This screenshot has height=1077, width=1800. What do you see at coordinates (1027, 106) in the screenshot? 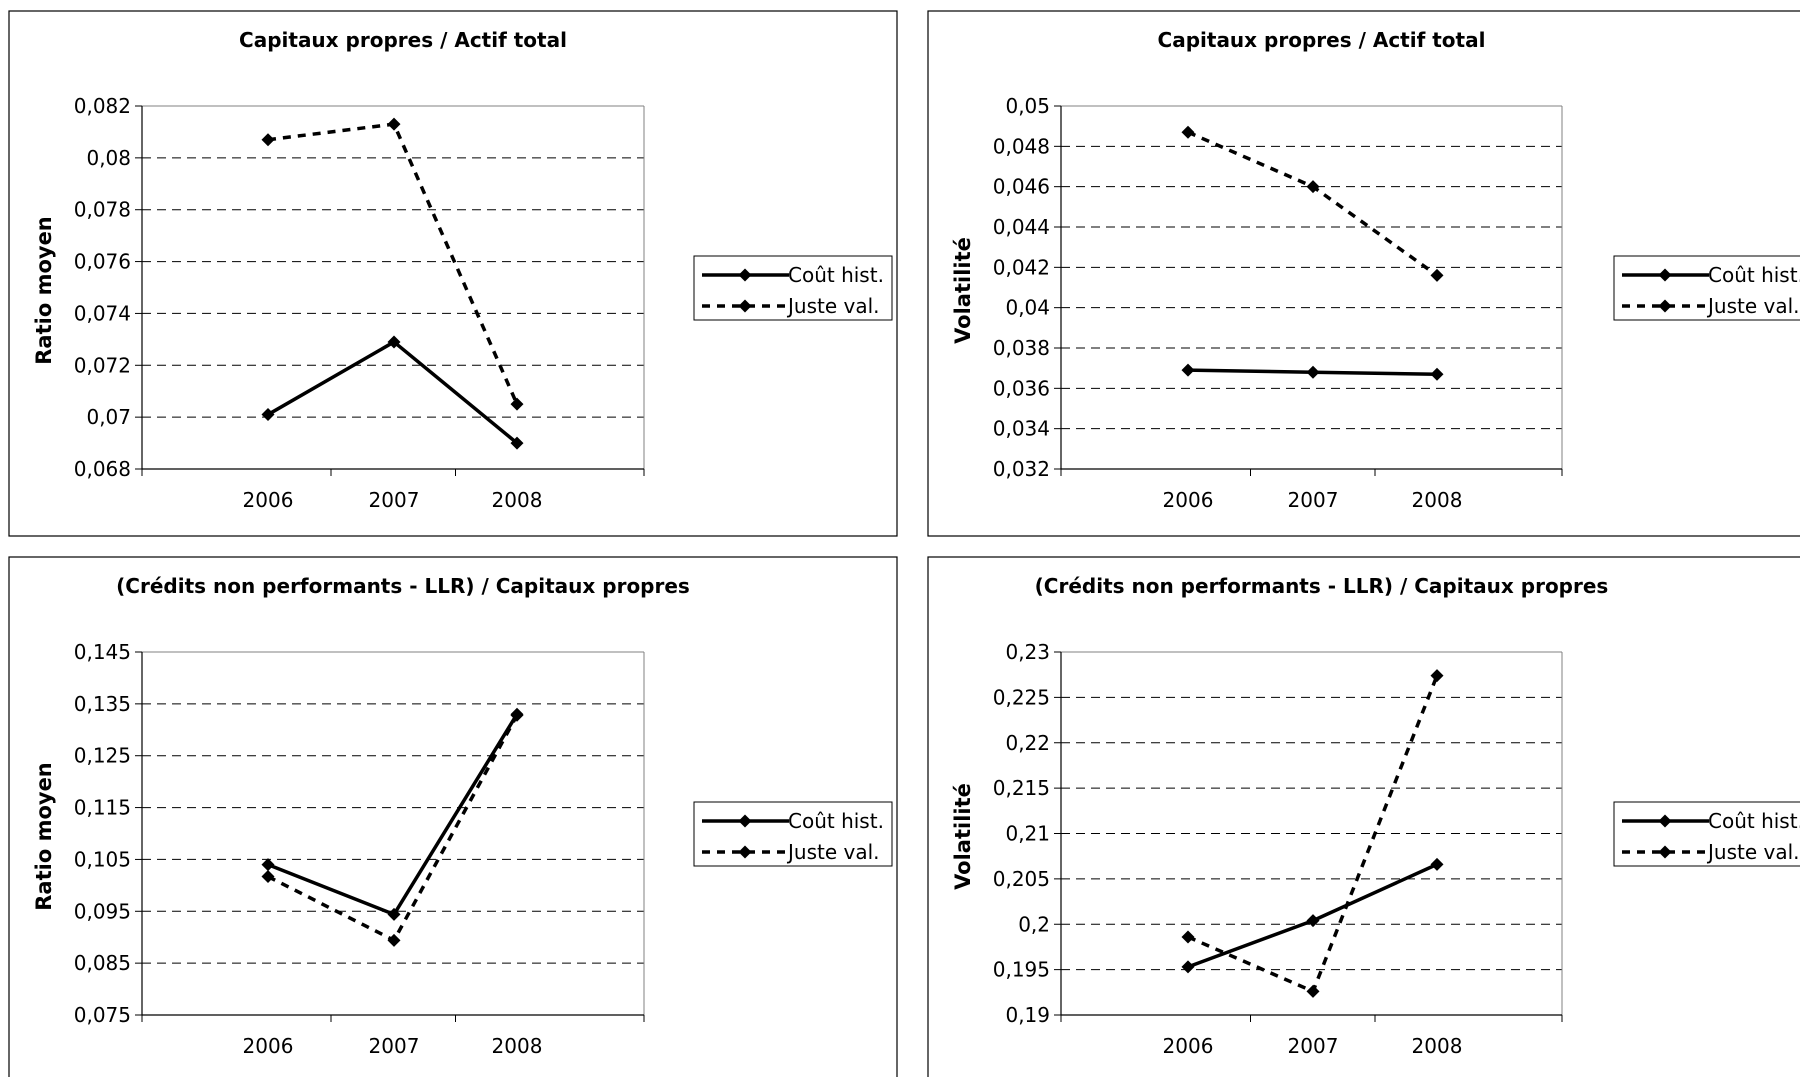
I see `y-tick-label: 0,05` at bounding box center [1027, 106].